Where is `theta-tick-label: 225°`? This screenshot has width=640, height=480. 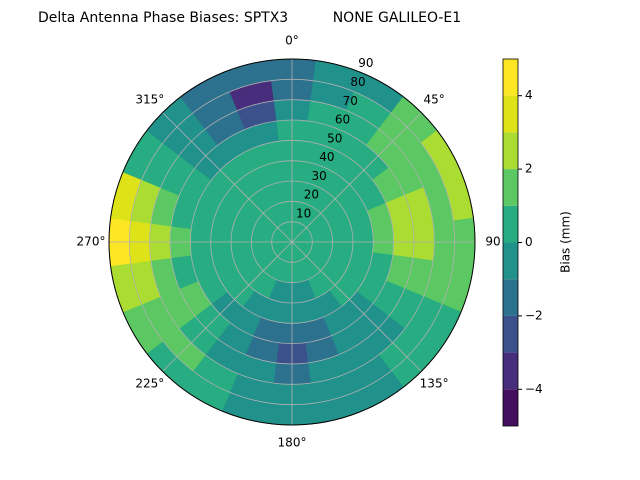 theta-tick-label: 225° is located at coordinates (149, 384).